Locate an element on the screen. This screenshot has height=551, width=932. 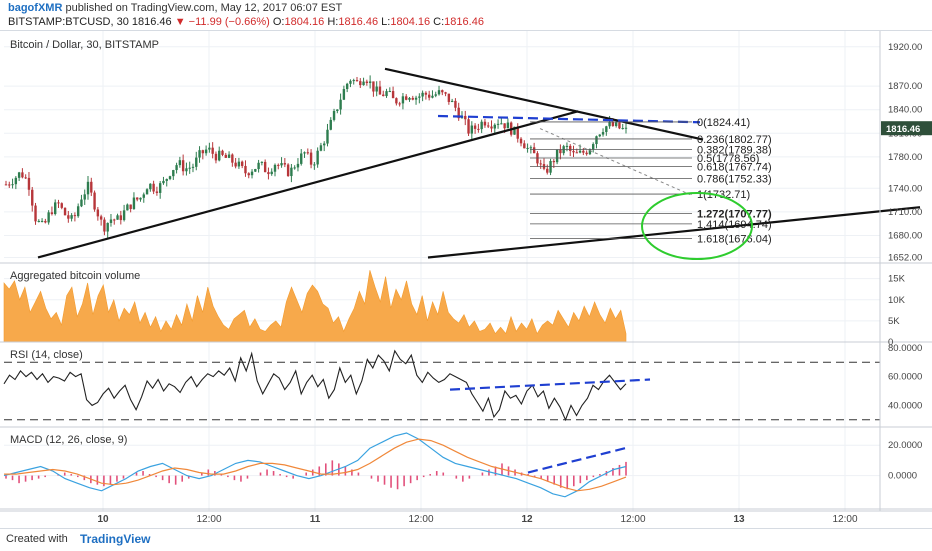
fib-level-label: 1.618(1676.04) is located at coordinates (734, 240).